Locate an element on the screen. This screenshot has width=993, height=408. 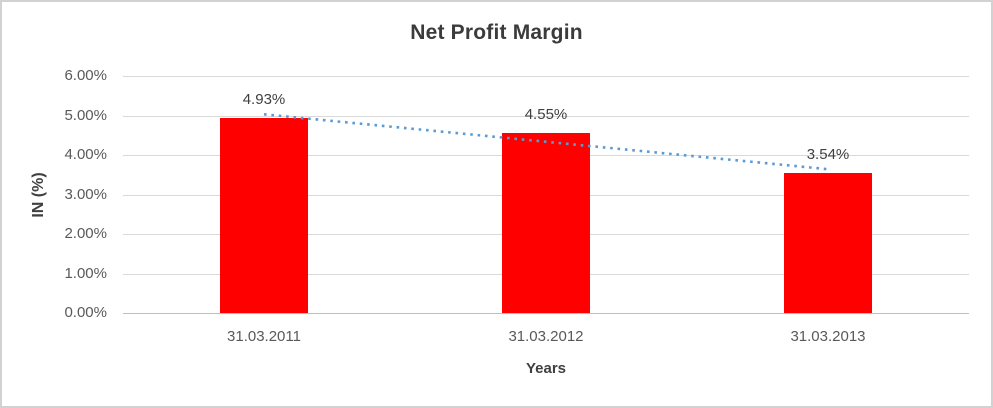
y-tick-label: 2.00% is located at coordinates (85, 233).